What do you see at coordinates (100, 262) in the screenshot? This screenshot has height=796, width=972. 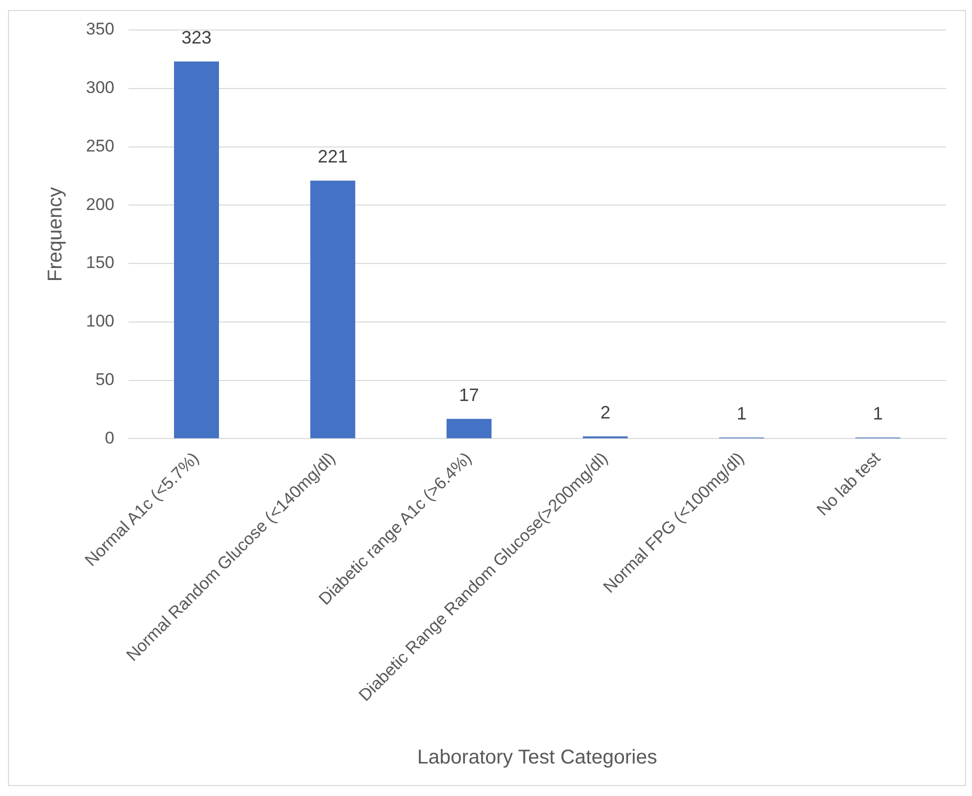 I see `y-tick-label: 150` at bounding box center [100, 262].